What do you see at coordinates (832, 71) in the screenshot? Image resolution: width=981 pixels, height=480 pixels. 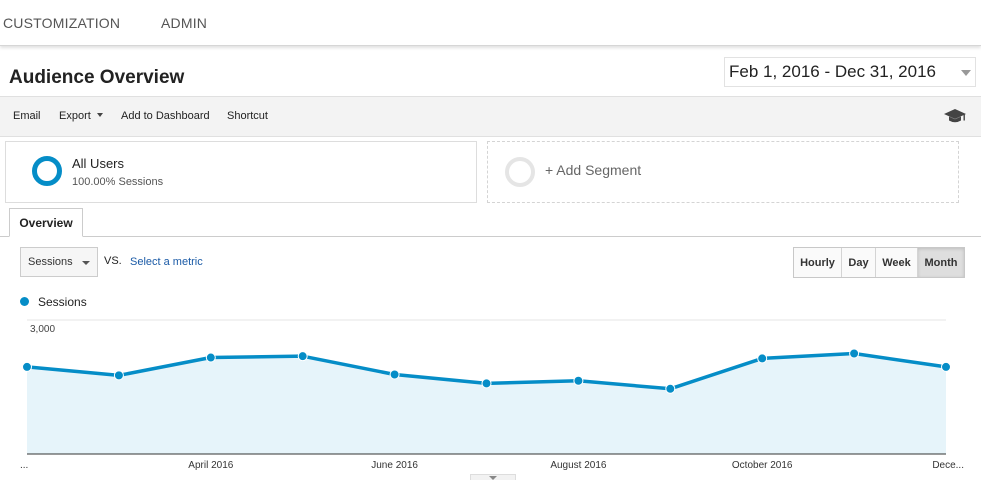 I see `date-range-value: Feb 1, 2016 - Dec 31, 2016` at bounding box center [832, 71].